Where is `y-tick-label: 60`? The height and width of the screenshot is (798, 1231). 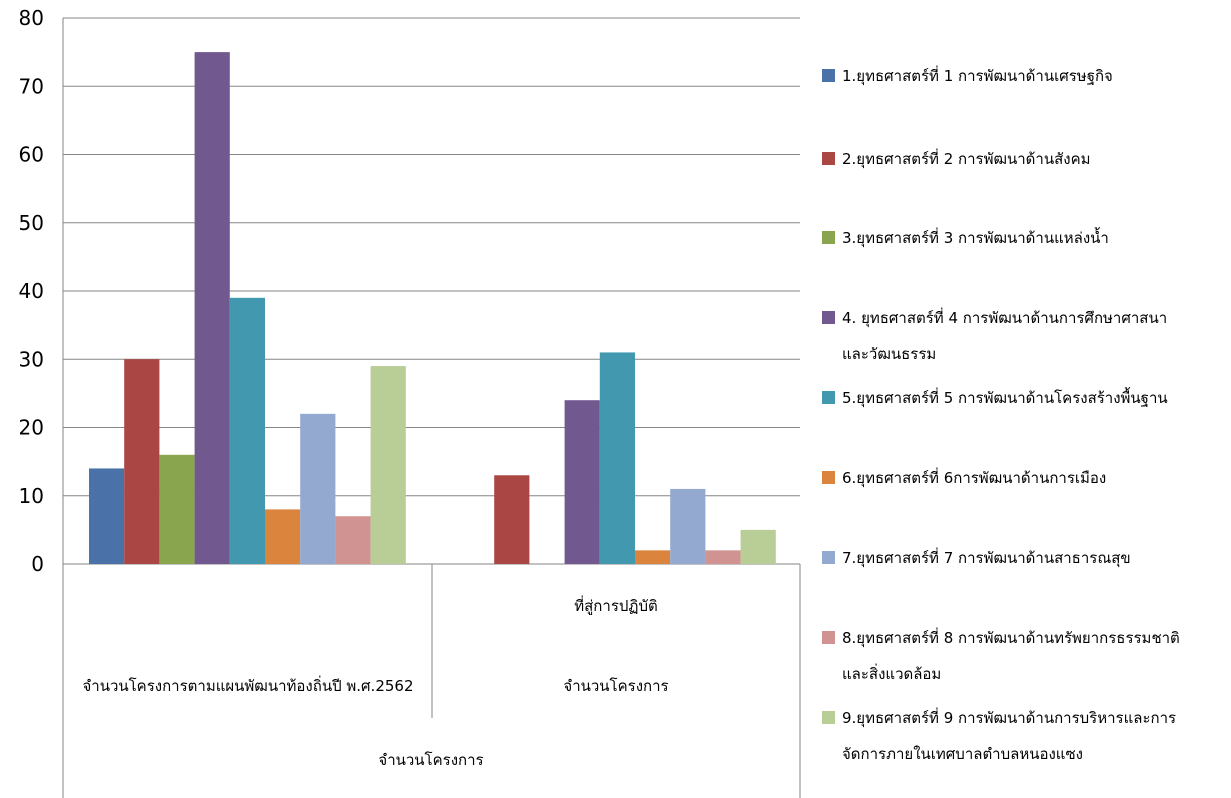
y-tick-label: 60 is located at coordinates (31, 155).